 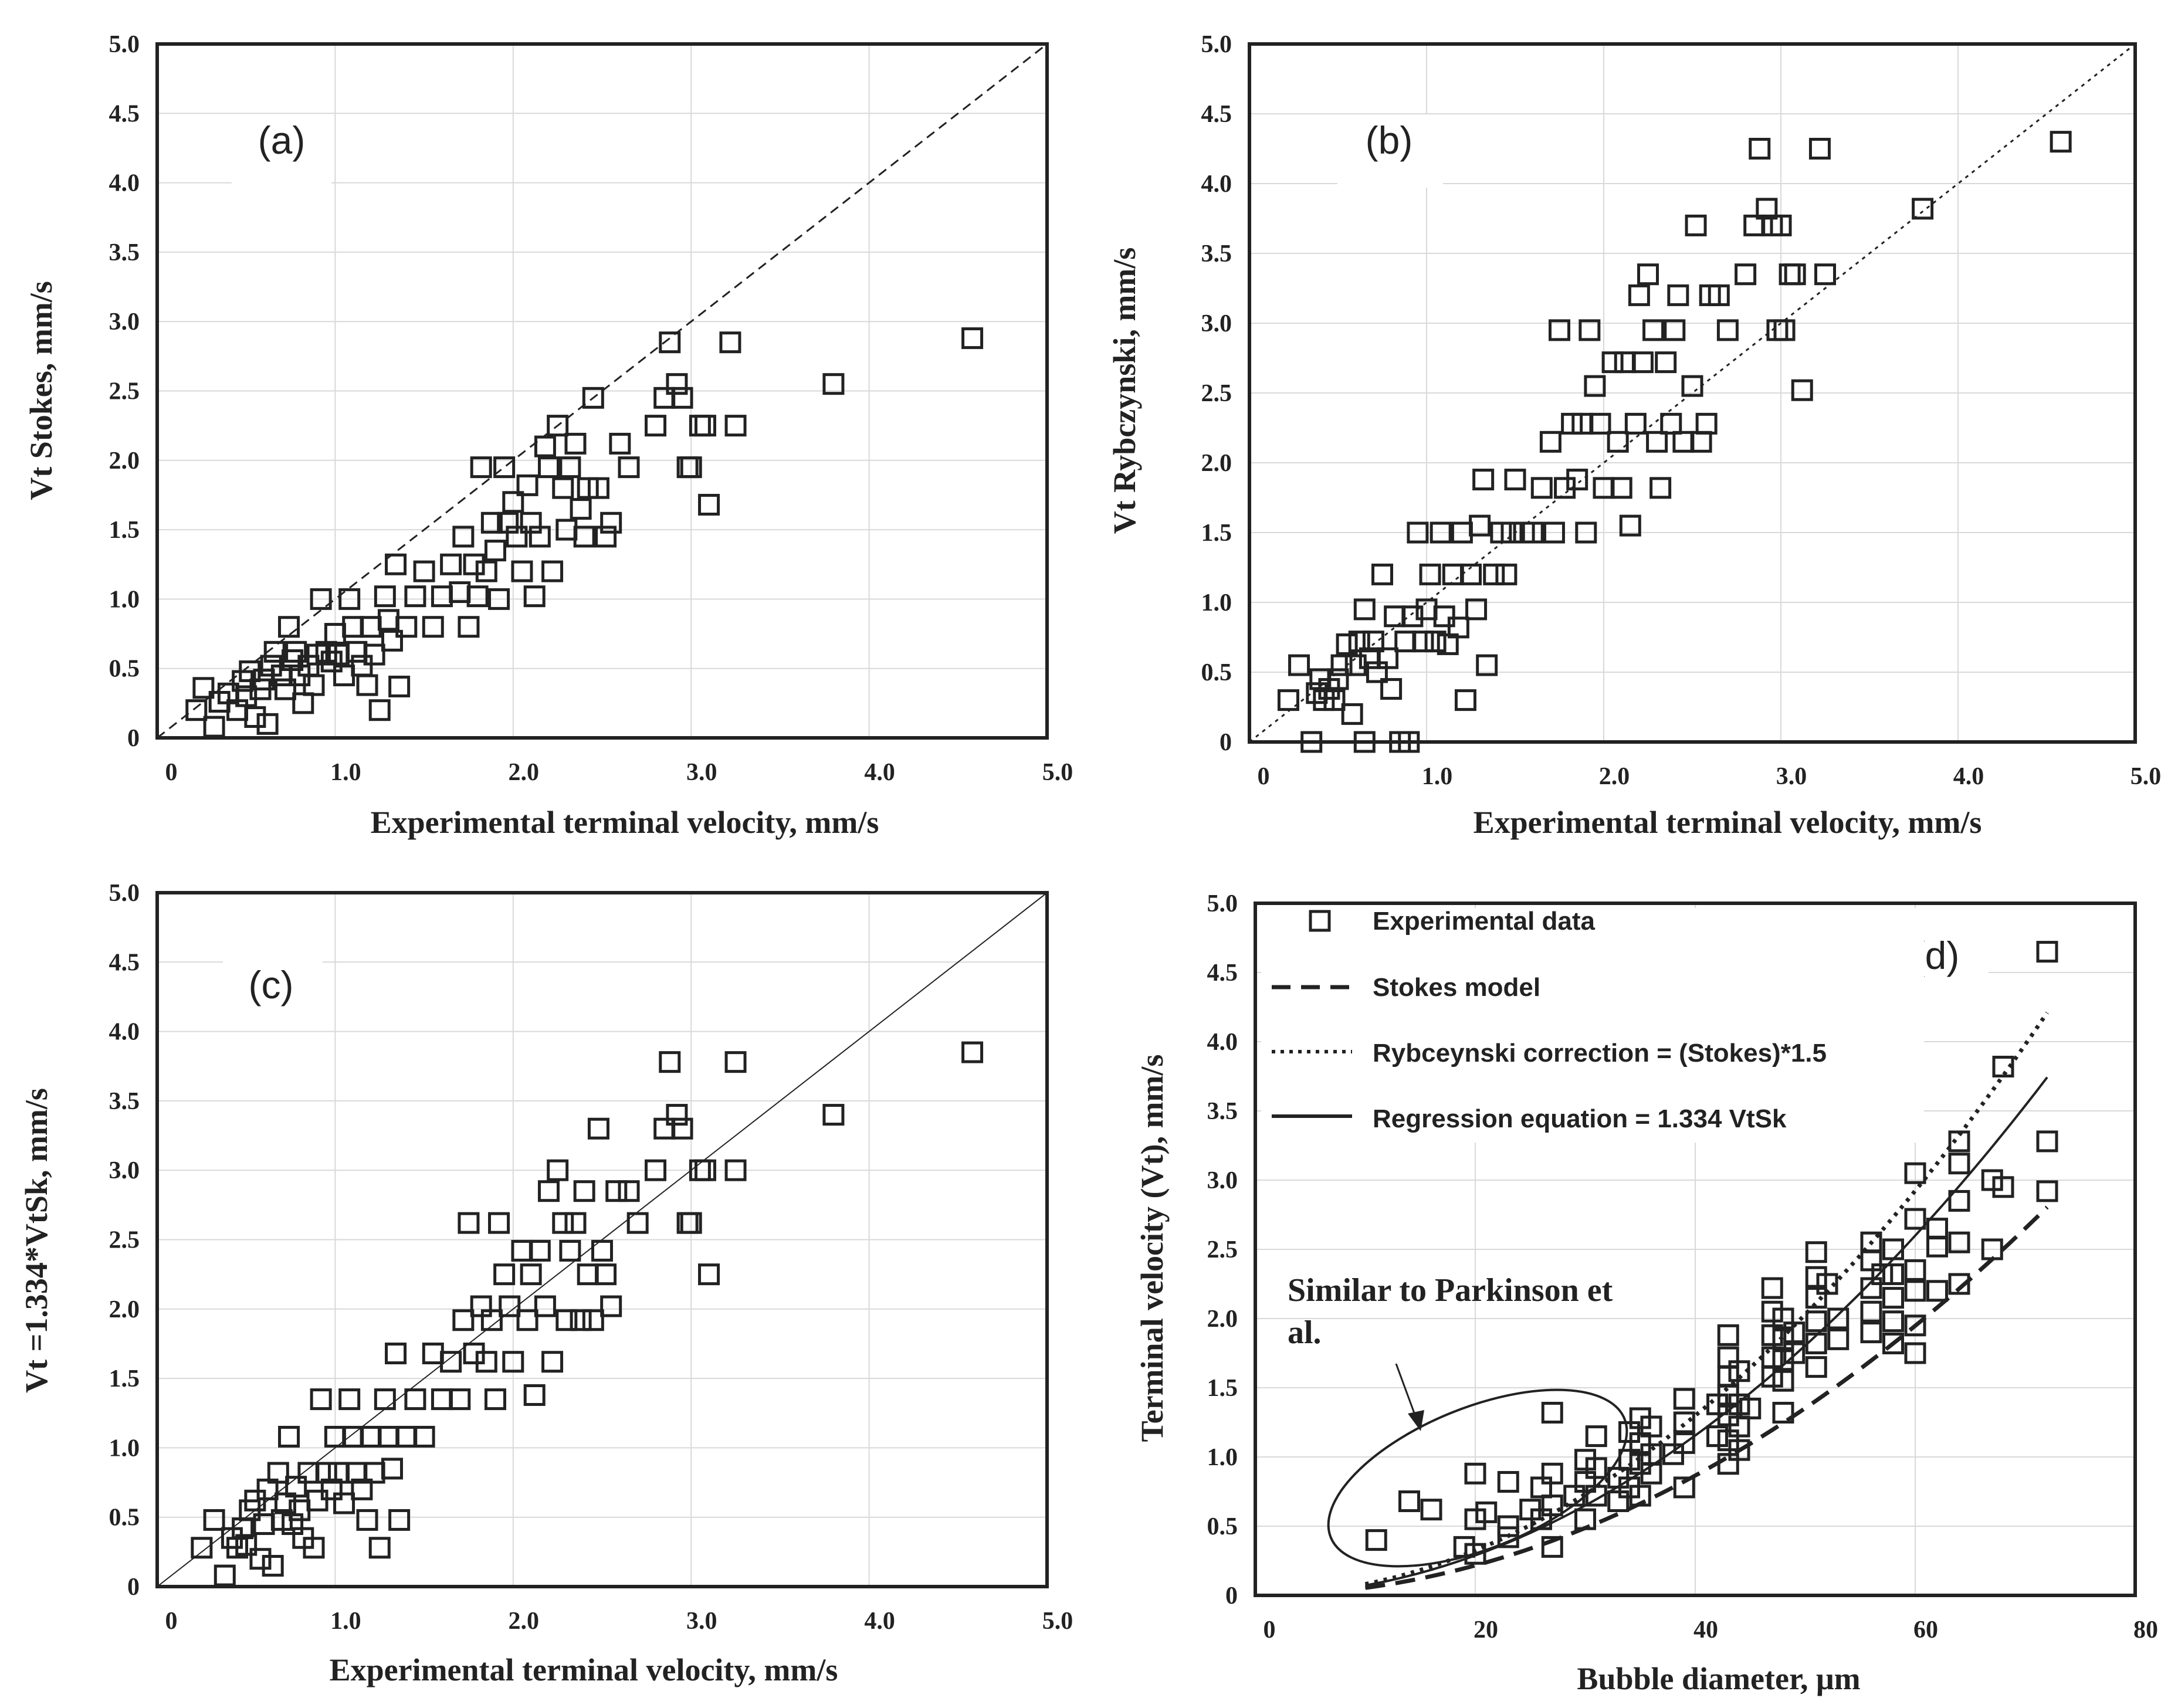 I want to click on panel-a-x-tick-label: 0, so click(x=172, y=772).